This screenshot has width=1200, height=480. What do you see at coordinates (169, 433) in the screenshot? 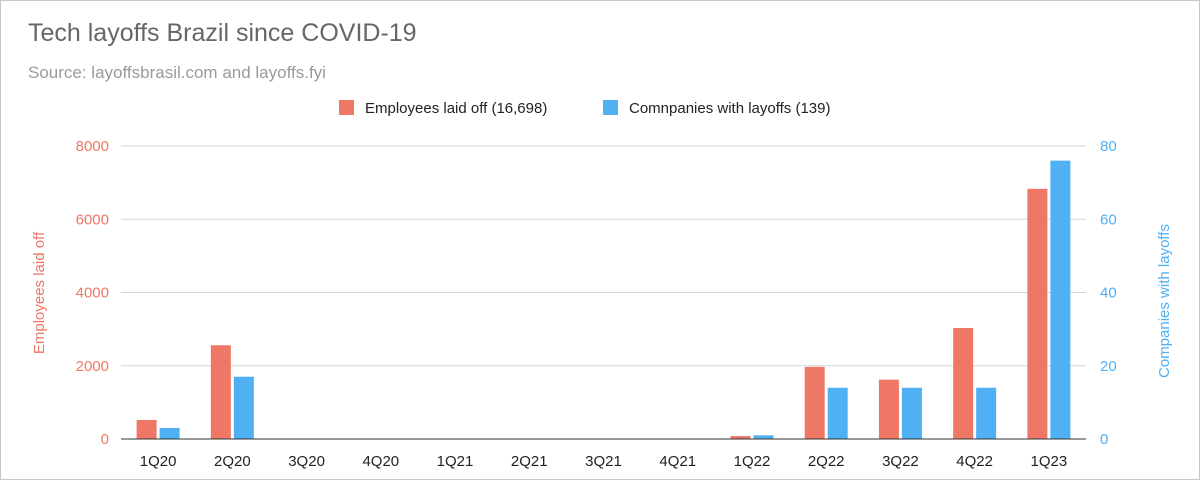
I see `bar-companies-1Q20` at bounding box center [169, 433].